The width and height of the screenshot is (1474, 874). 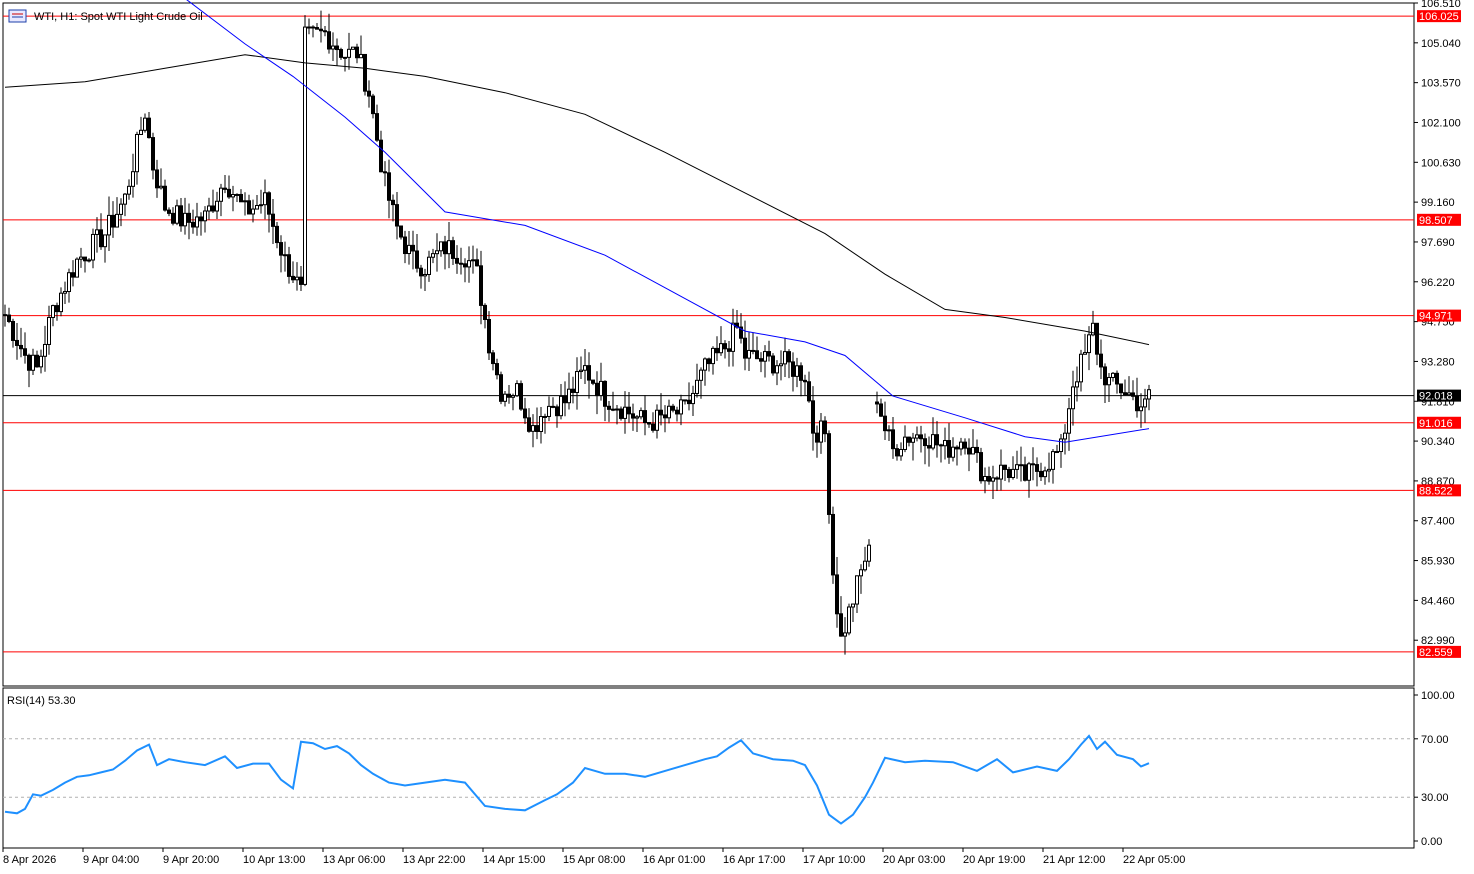 I want to click on time-tick-label: 8 Apr 2026, so click(x=29, y=860).